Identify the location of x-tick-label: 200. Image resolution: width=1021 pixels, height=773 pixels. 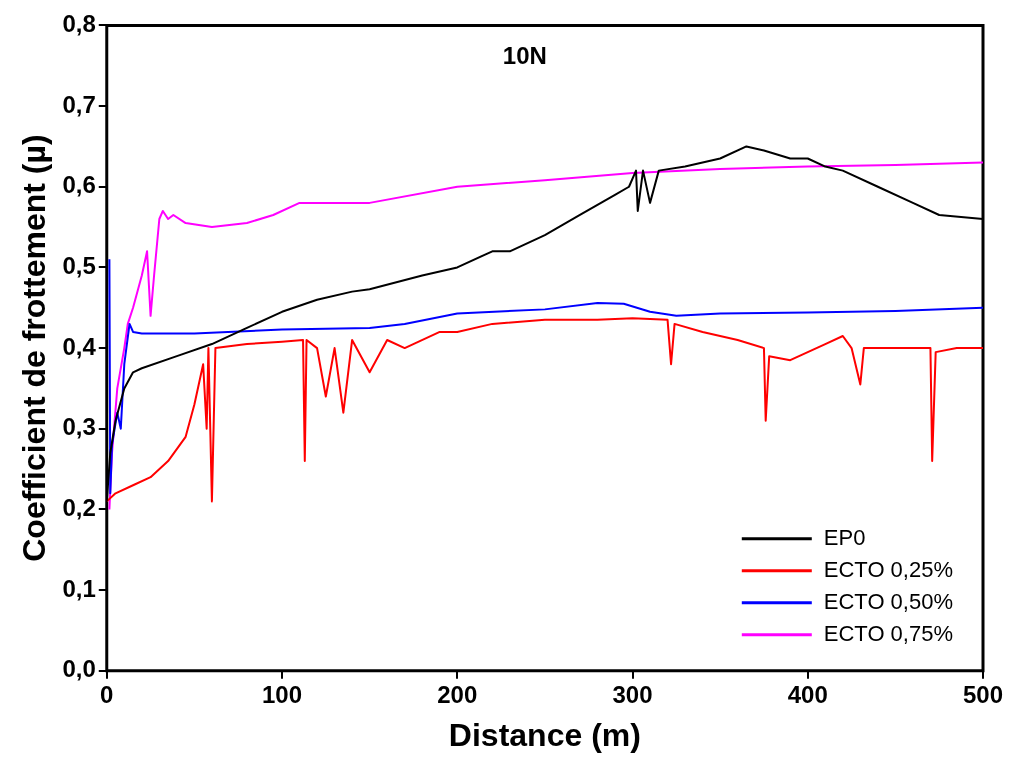
(457, 694).